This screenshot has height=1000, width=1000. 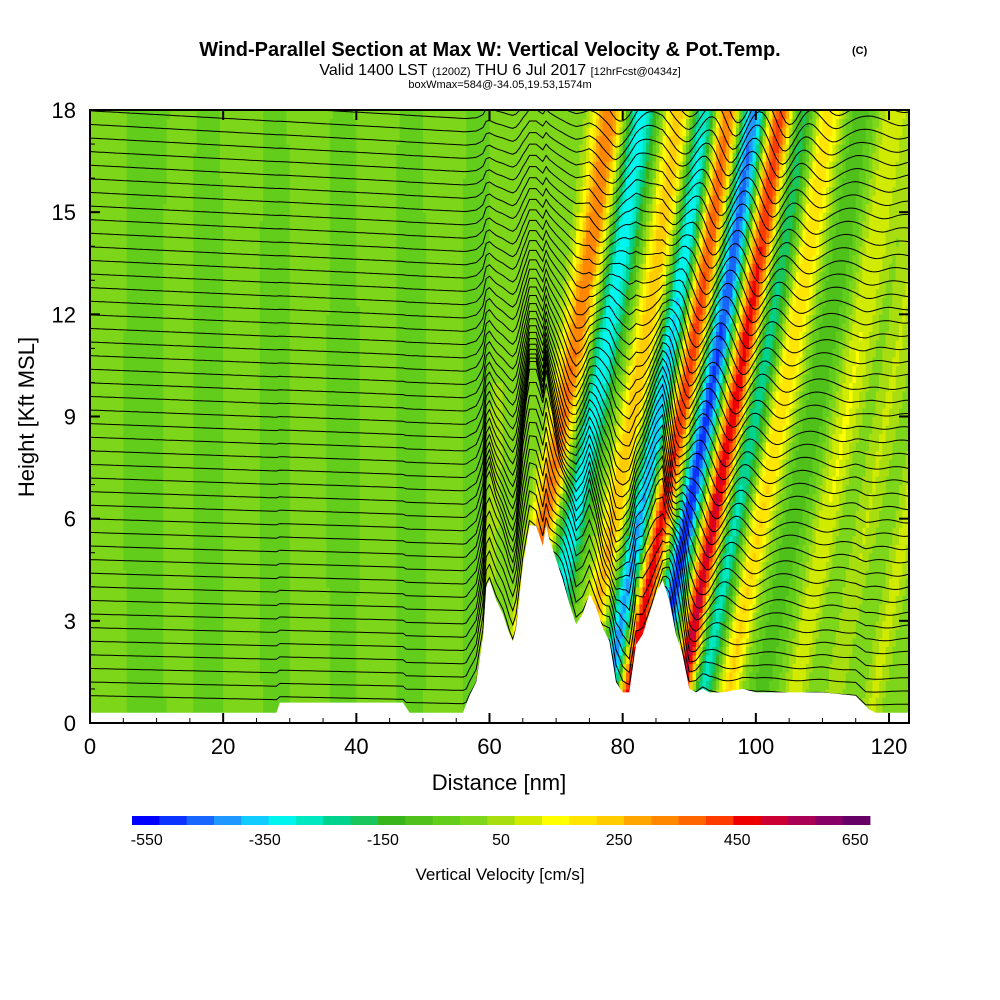 What do you see at coordinates (636, 72) in the screenshot?
I see `forecast-info: [12hrFcst@0434z]` at bounding box center [636, 72].